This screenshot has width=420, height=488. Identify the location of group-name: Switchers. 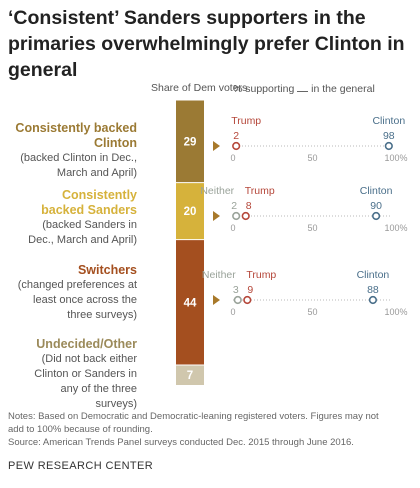
(107, 270).